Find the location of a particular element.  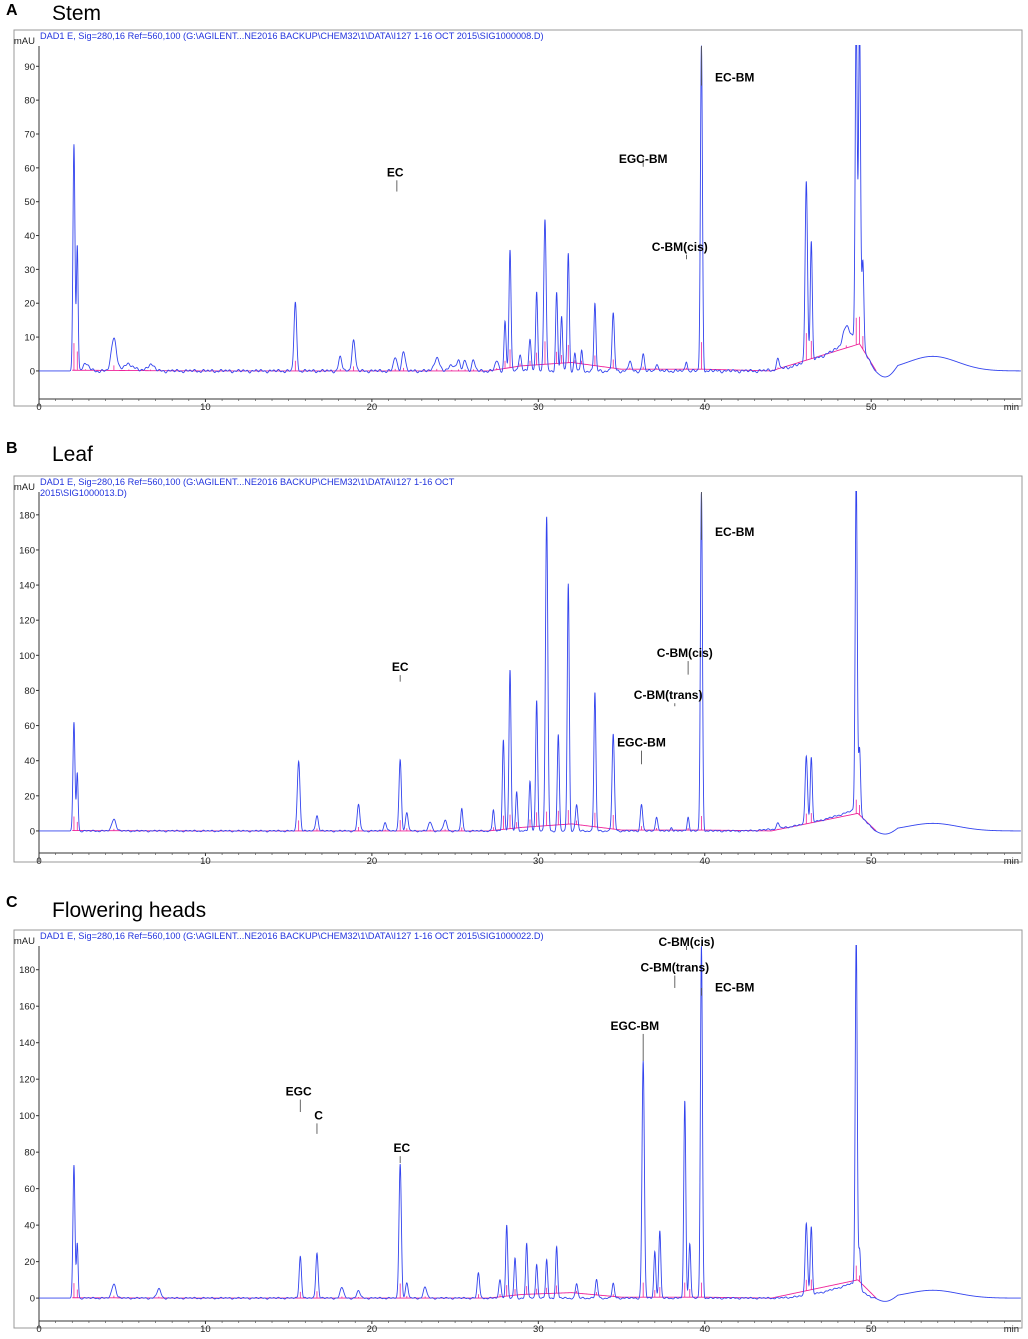

peak-label: C is located at coordinates (318, 1115).